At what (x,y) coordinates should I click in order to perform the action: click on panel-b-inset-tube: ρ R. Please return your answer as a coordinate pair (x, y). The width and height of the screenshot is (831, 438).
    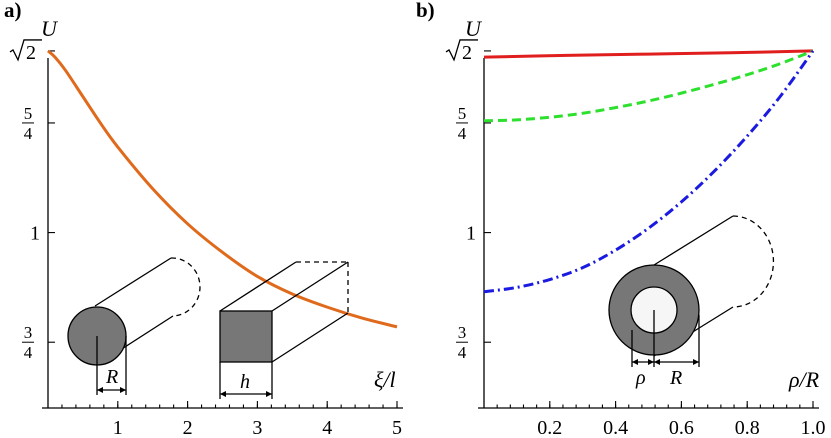
    Looking at the image, I should click on (691, 302).